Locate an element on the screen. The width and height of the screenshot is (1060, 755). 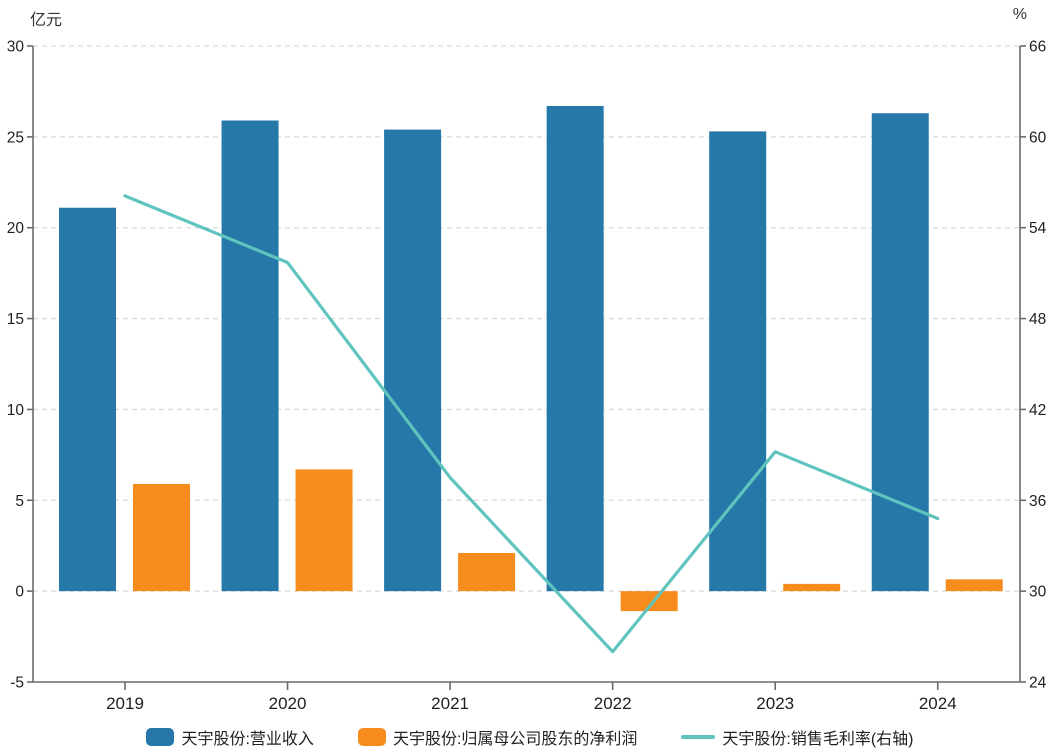
legend-label-gross-margin: 天宇股份:销售毛利率(右轴) is located at coordinates (818, 739).